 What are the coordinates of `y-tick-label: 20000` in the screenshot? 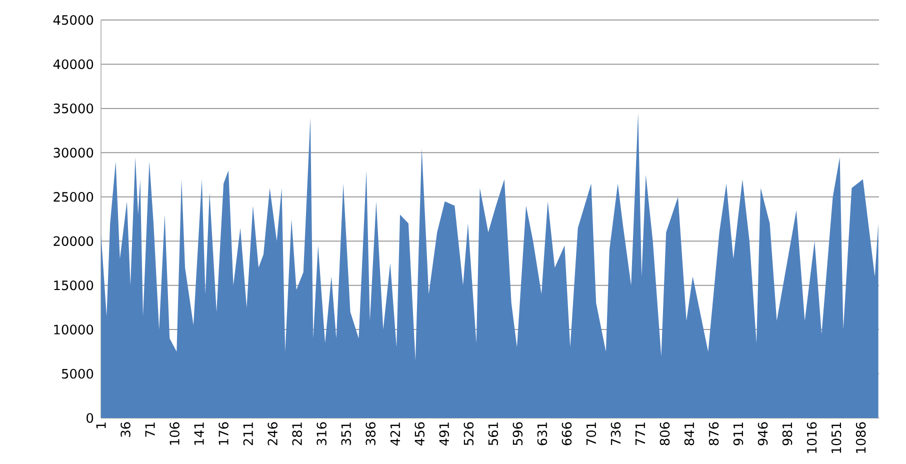 It's located at (74, 241).